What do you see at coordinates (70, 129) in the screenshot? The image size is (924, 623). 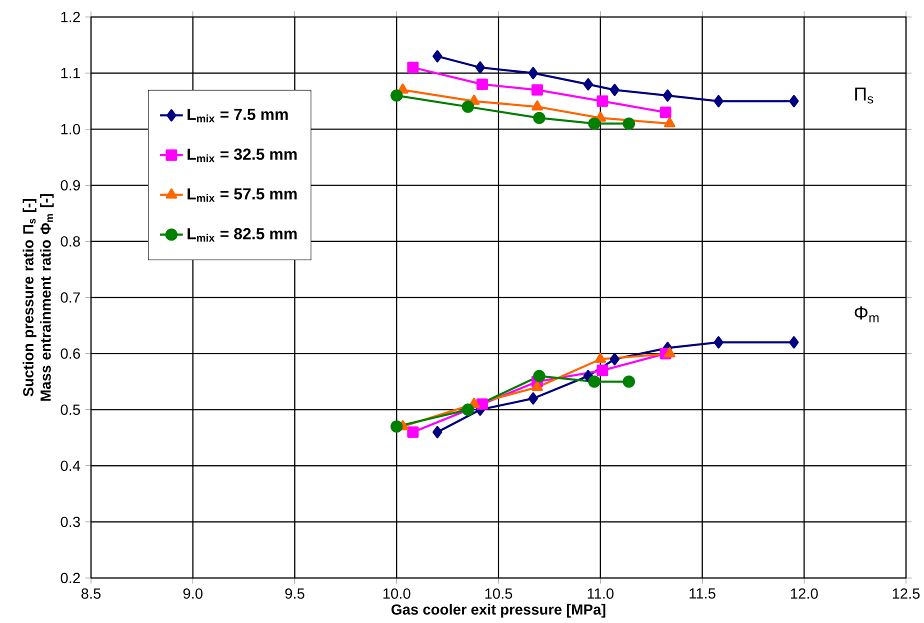 I see `y-tick-label: 1.0` at bounding box center [70, 129].